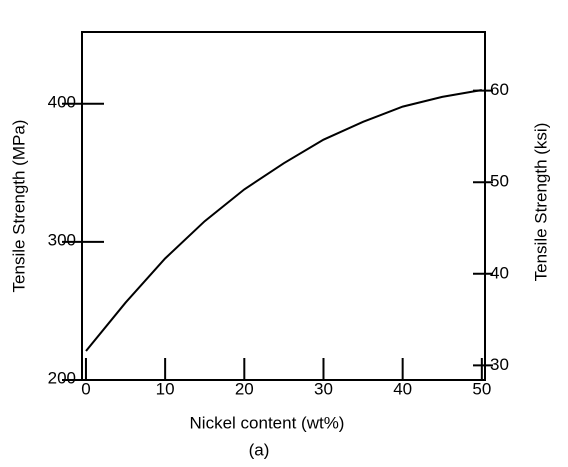 The height and width of the screenshot is (467, 568). I want to click on x-tick-label: 0, so click(85, 388).